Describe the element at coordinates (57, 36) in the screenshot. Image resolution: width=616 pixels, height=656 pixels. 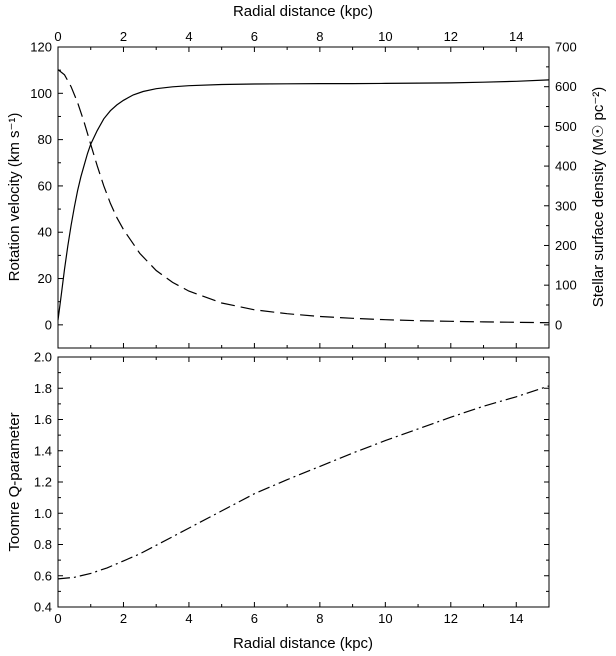
I see `top-x-tick-label: 0` at that location.